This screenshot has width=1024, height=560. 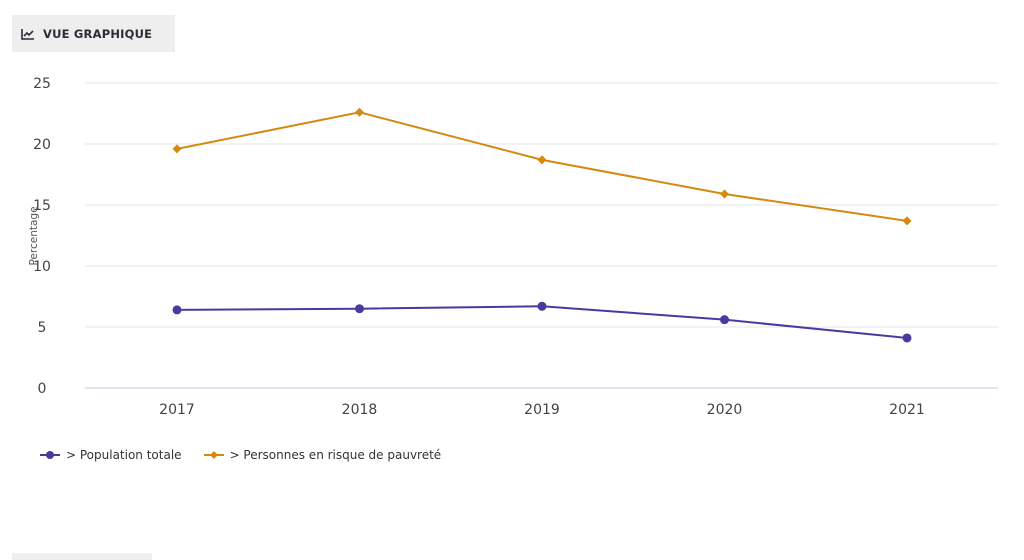 I want to click on x-tick-label: 2018, so click(x=360, y=410).